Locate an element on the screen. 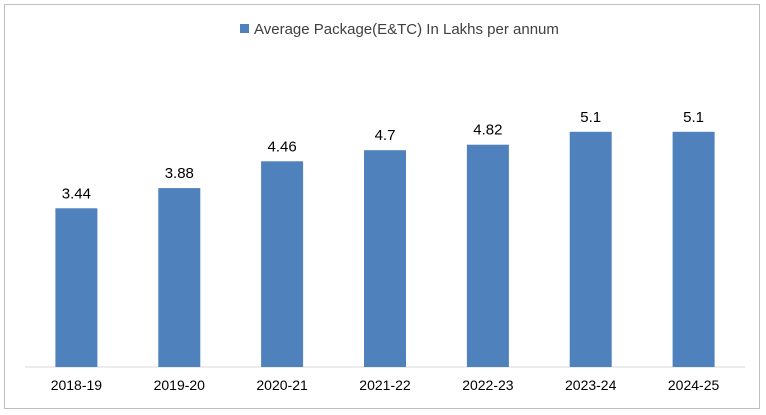  x-tick-label-2020-21: 2020-21 is located at coordinates (282, 385).